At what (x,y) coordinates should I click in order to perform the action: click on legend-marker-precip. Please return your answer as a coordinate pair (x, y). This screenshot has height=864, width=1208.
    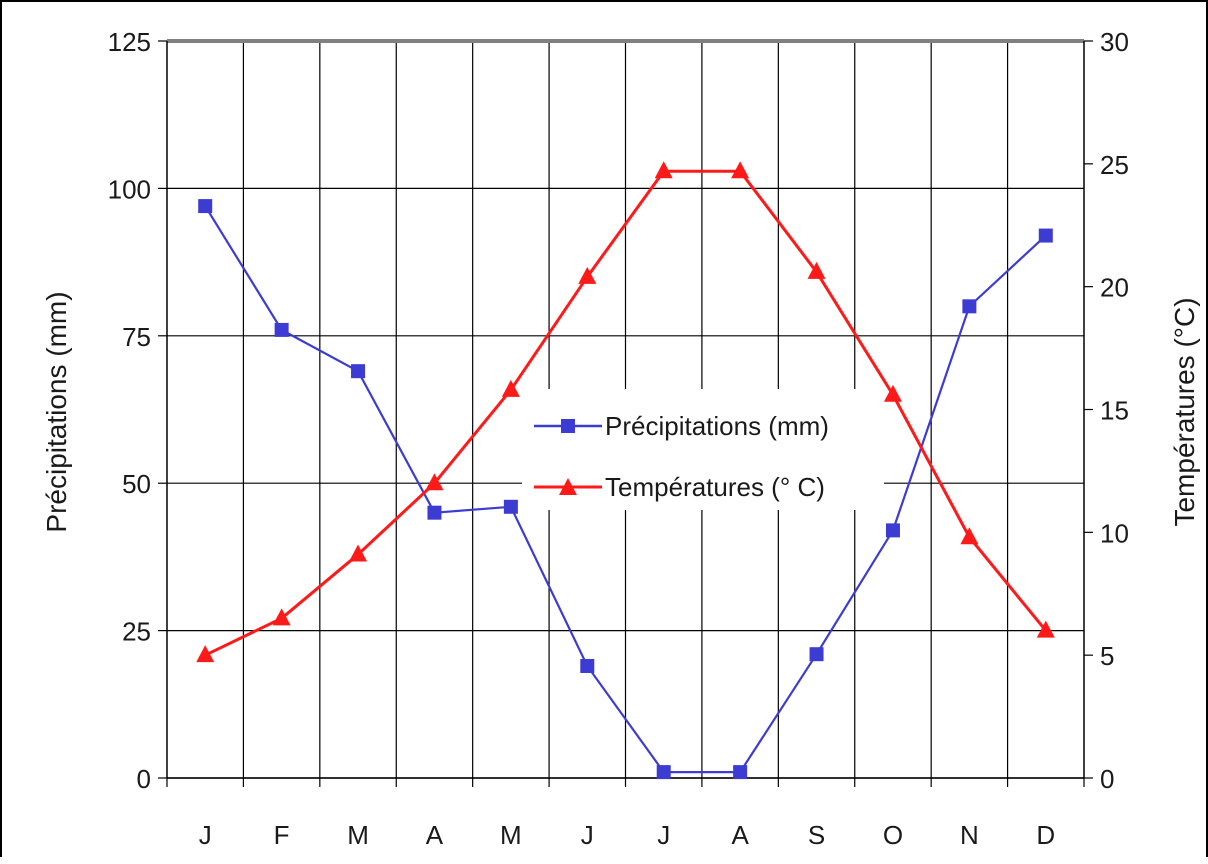
    Looking at the image, I should click on (568, 426).